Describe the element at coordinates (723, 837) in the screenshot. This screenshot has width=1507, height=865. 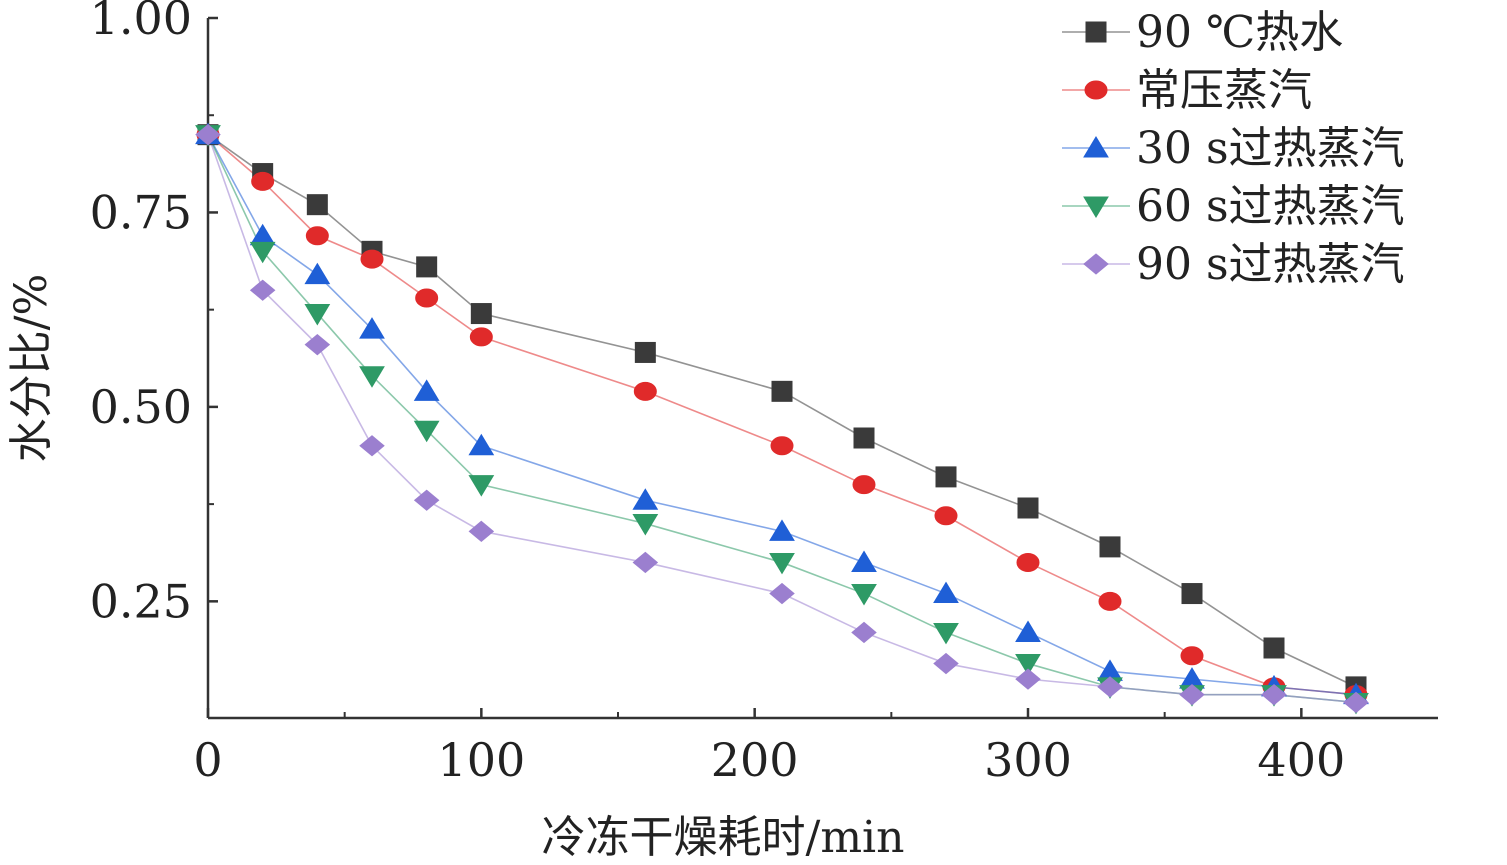
I see `x-axis-title: 冷冻干燥耗时/min` at that location.